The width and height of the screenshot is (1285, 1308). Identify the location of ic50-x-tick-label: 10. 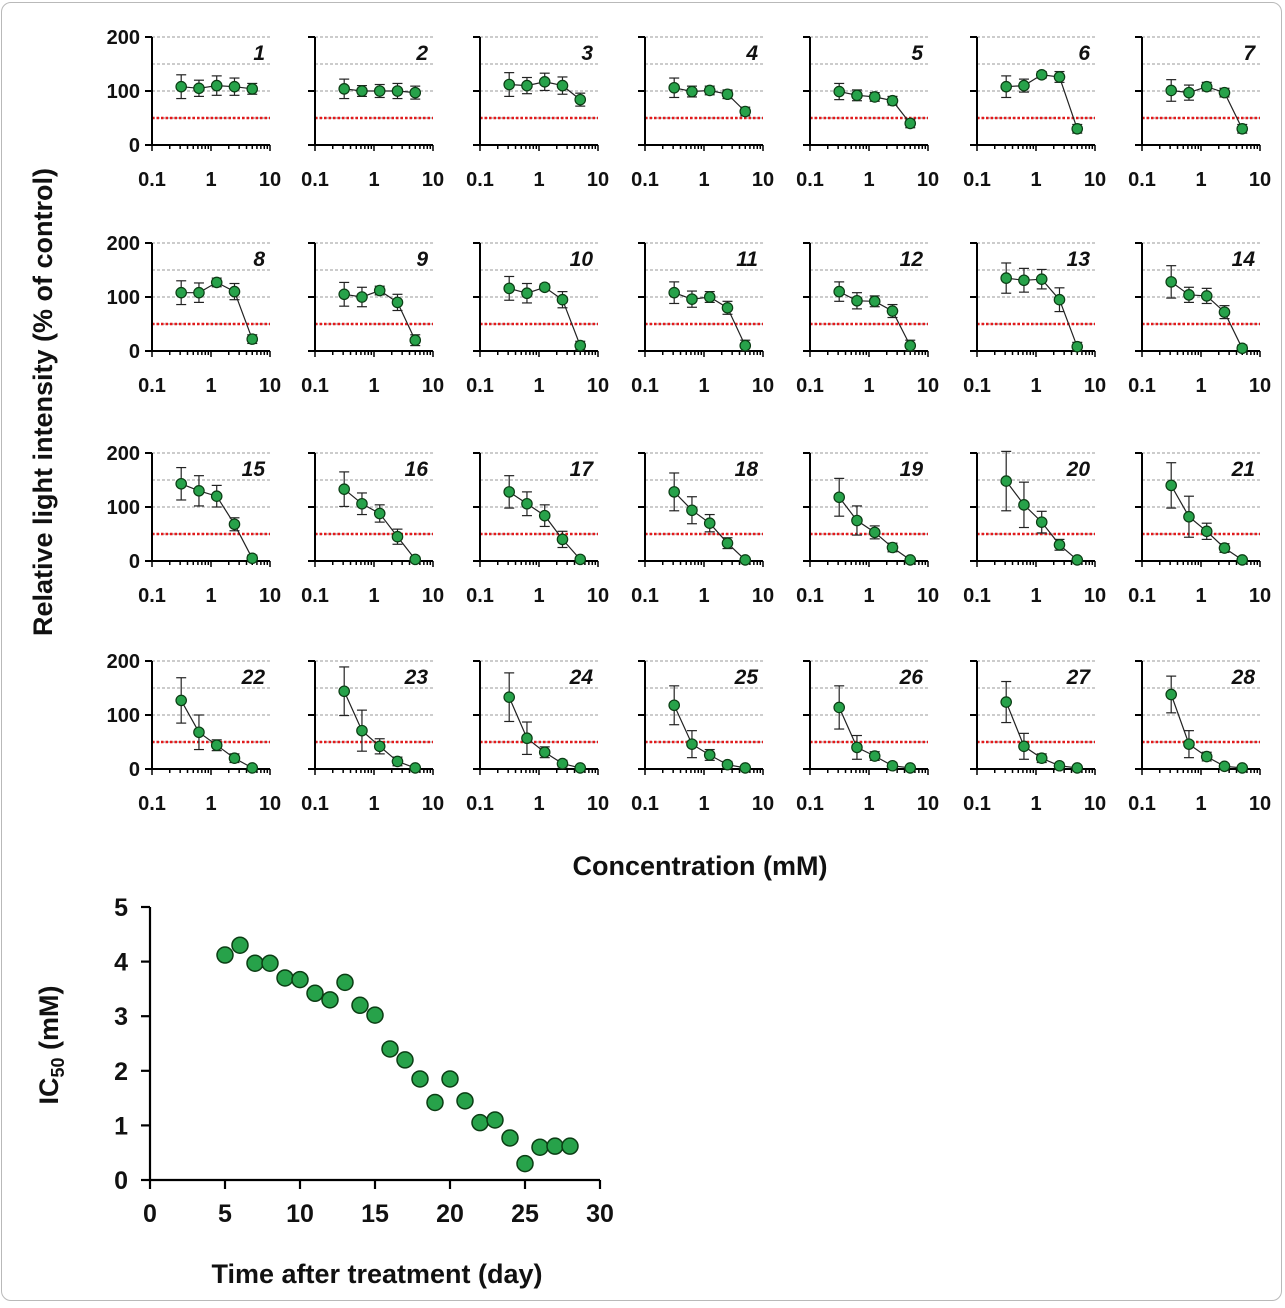
(300, 1214).